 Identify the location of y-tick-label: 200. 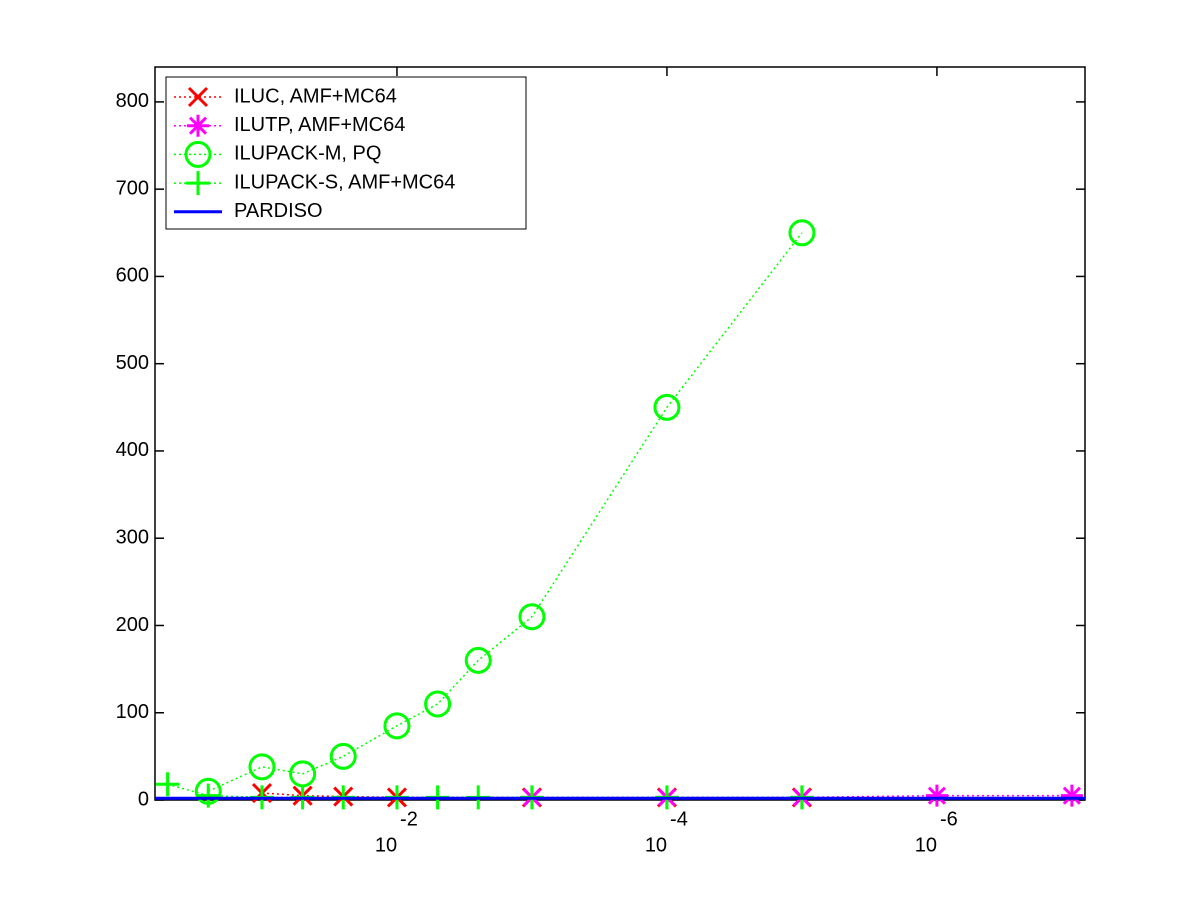
(132, 625).